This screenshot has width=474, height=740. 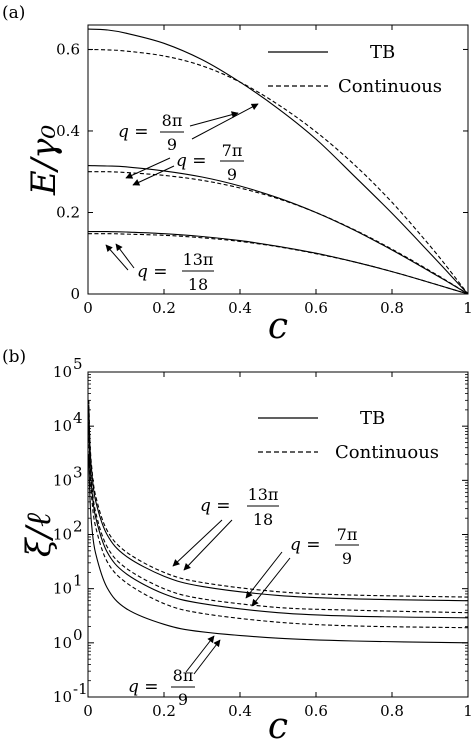 I want to click on annotation-q-8pi-9-b: q = 8π 9, so click(x=174, y=672).